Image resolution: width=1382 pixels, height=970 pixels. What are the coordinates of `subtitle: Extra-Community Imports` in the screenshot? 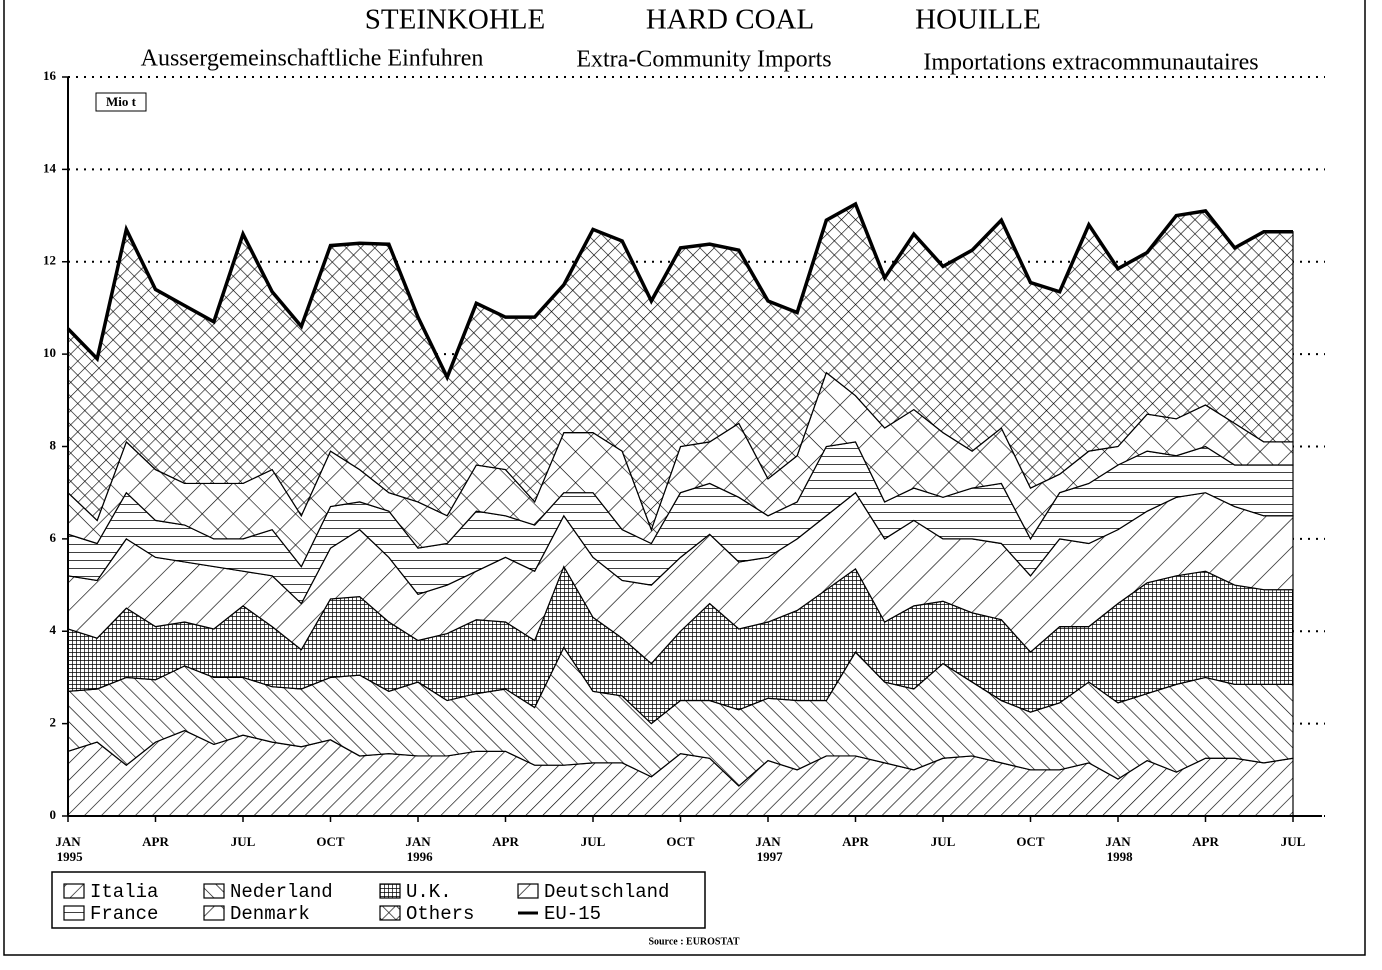 It's located at (703, 60).